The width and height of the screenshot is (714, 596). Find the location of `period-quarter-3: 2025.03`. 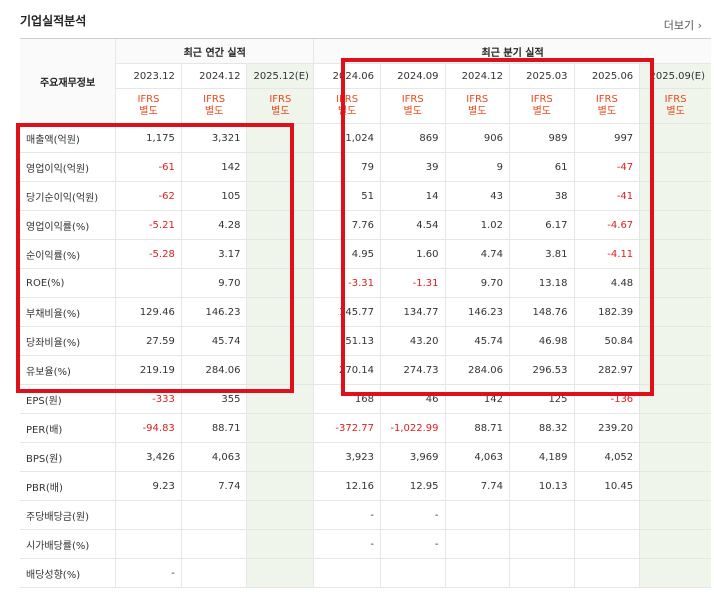

period-quarter-3: 2025.03 is located at coordinates (542, 76).